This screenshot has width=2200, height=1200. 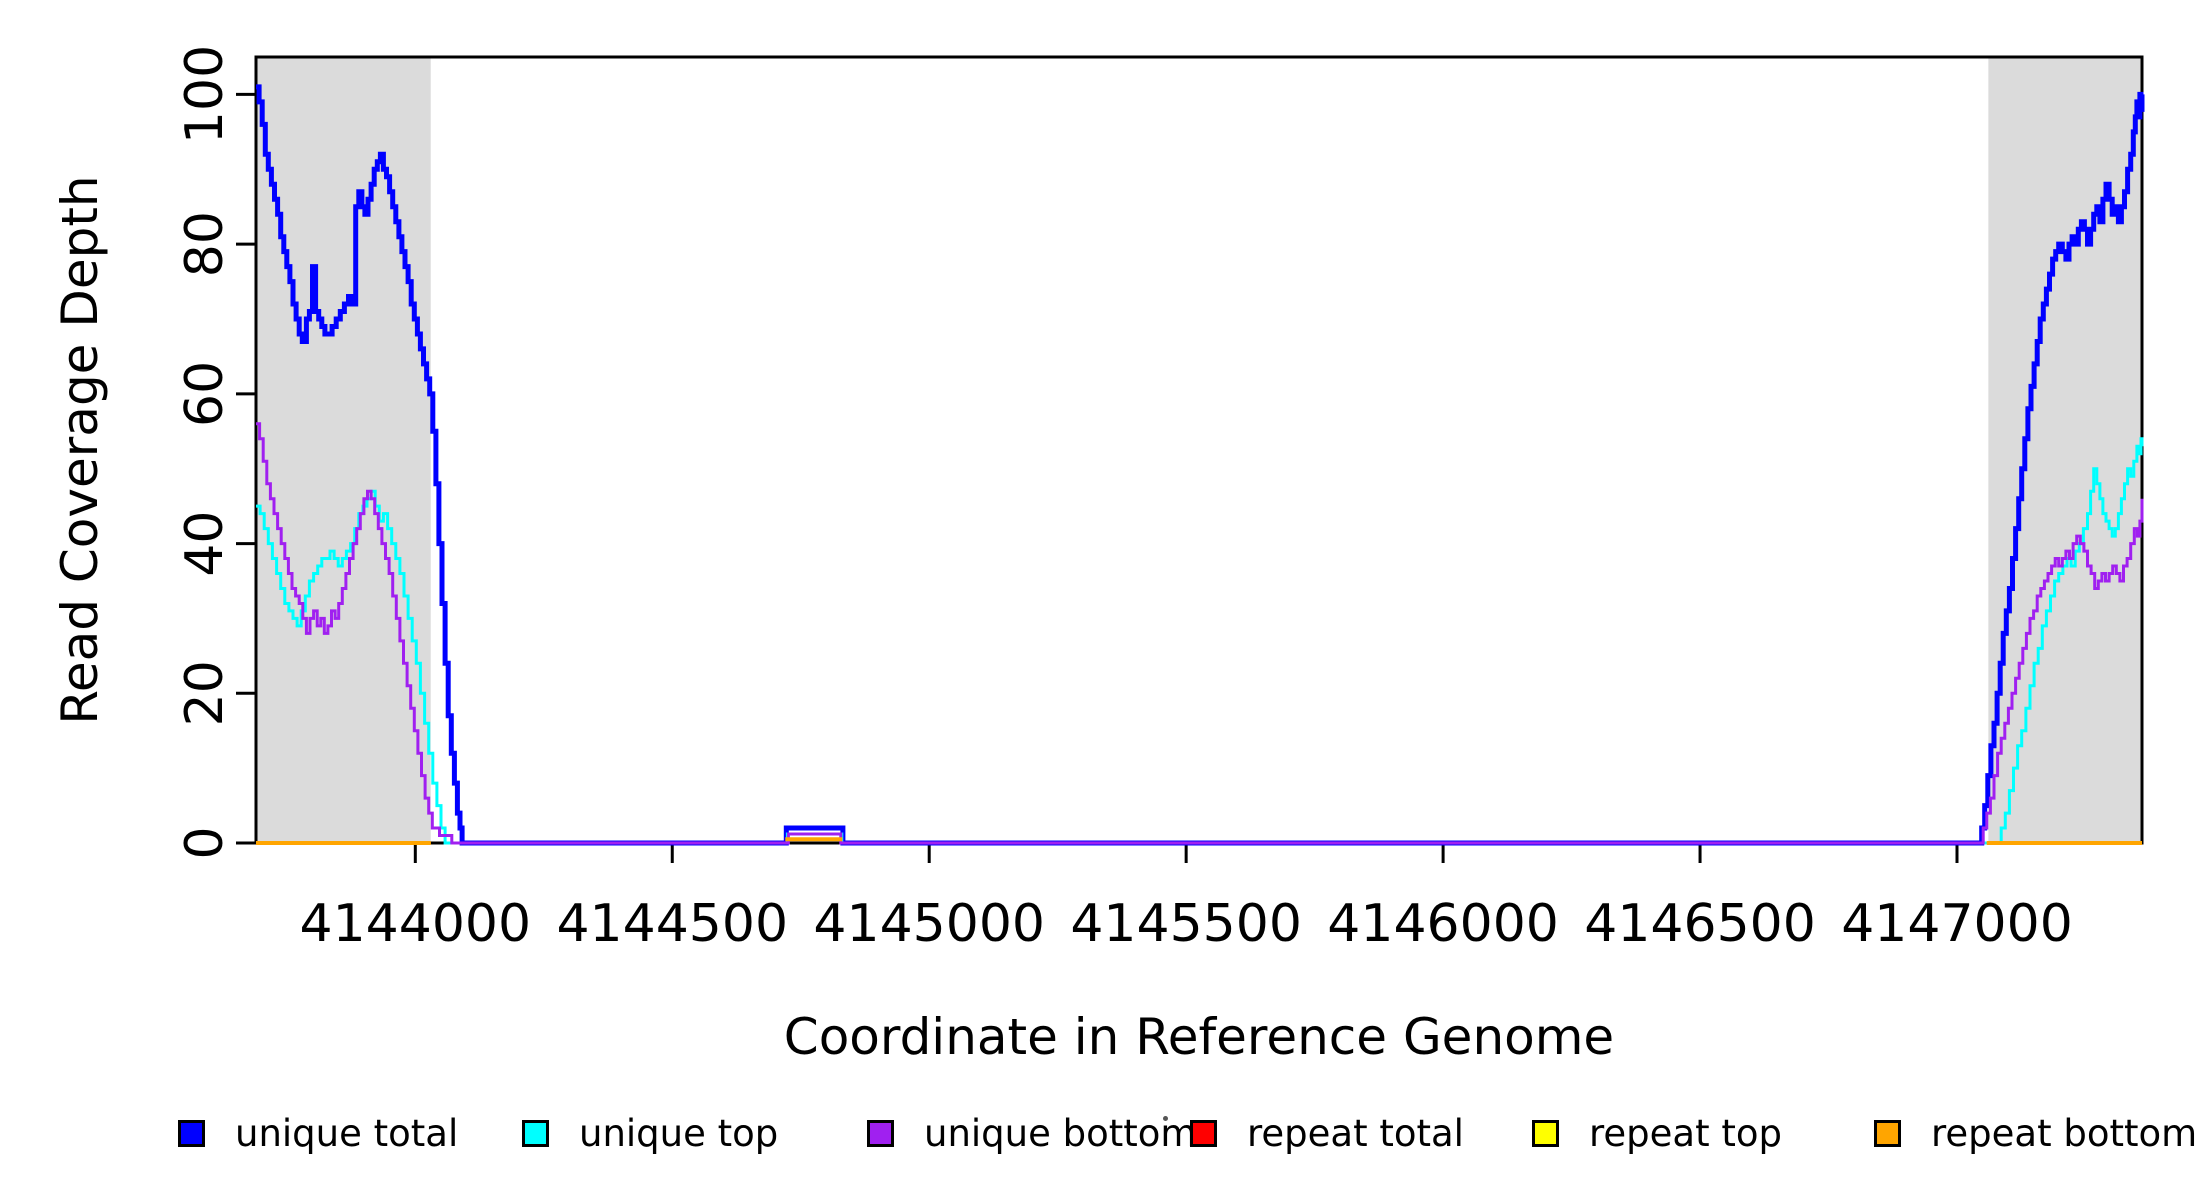 What do you see at coordinates (205, 693) in the screenshot?
I see `y-tick-label: 20` at bounding box center [205, 693].